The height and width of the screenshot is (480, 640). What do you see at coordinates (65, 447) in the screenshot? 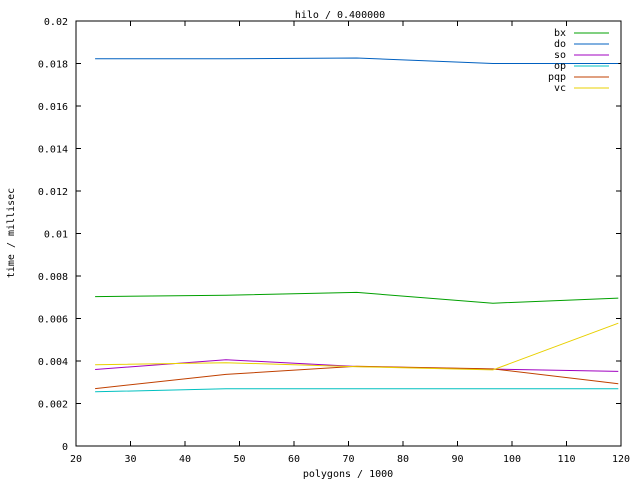
I see `y-tick-label: 0` at bounding box center [65, 447].